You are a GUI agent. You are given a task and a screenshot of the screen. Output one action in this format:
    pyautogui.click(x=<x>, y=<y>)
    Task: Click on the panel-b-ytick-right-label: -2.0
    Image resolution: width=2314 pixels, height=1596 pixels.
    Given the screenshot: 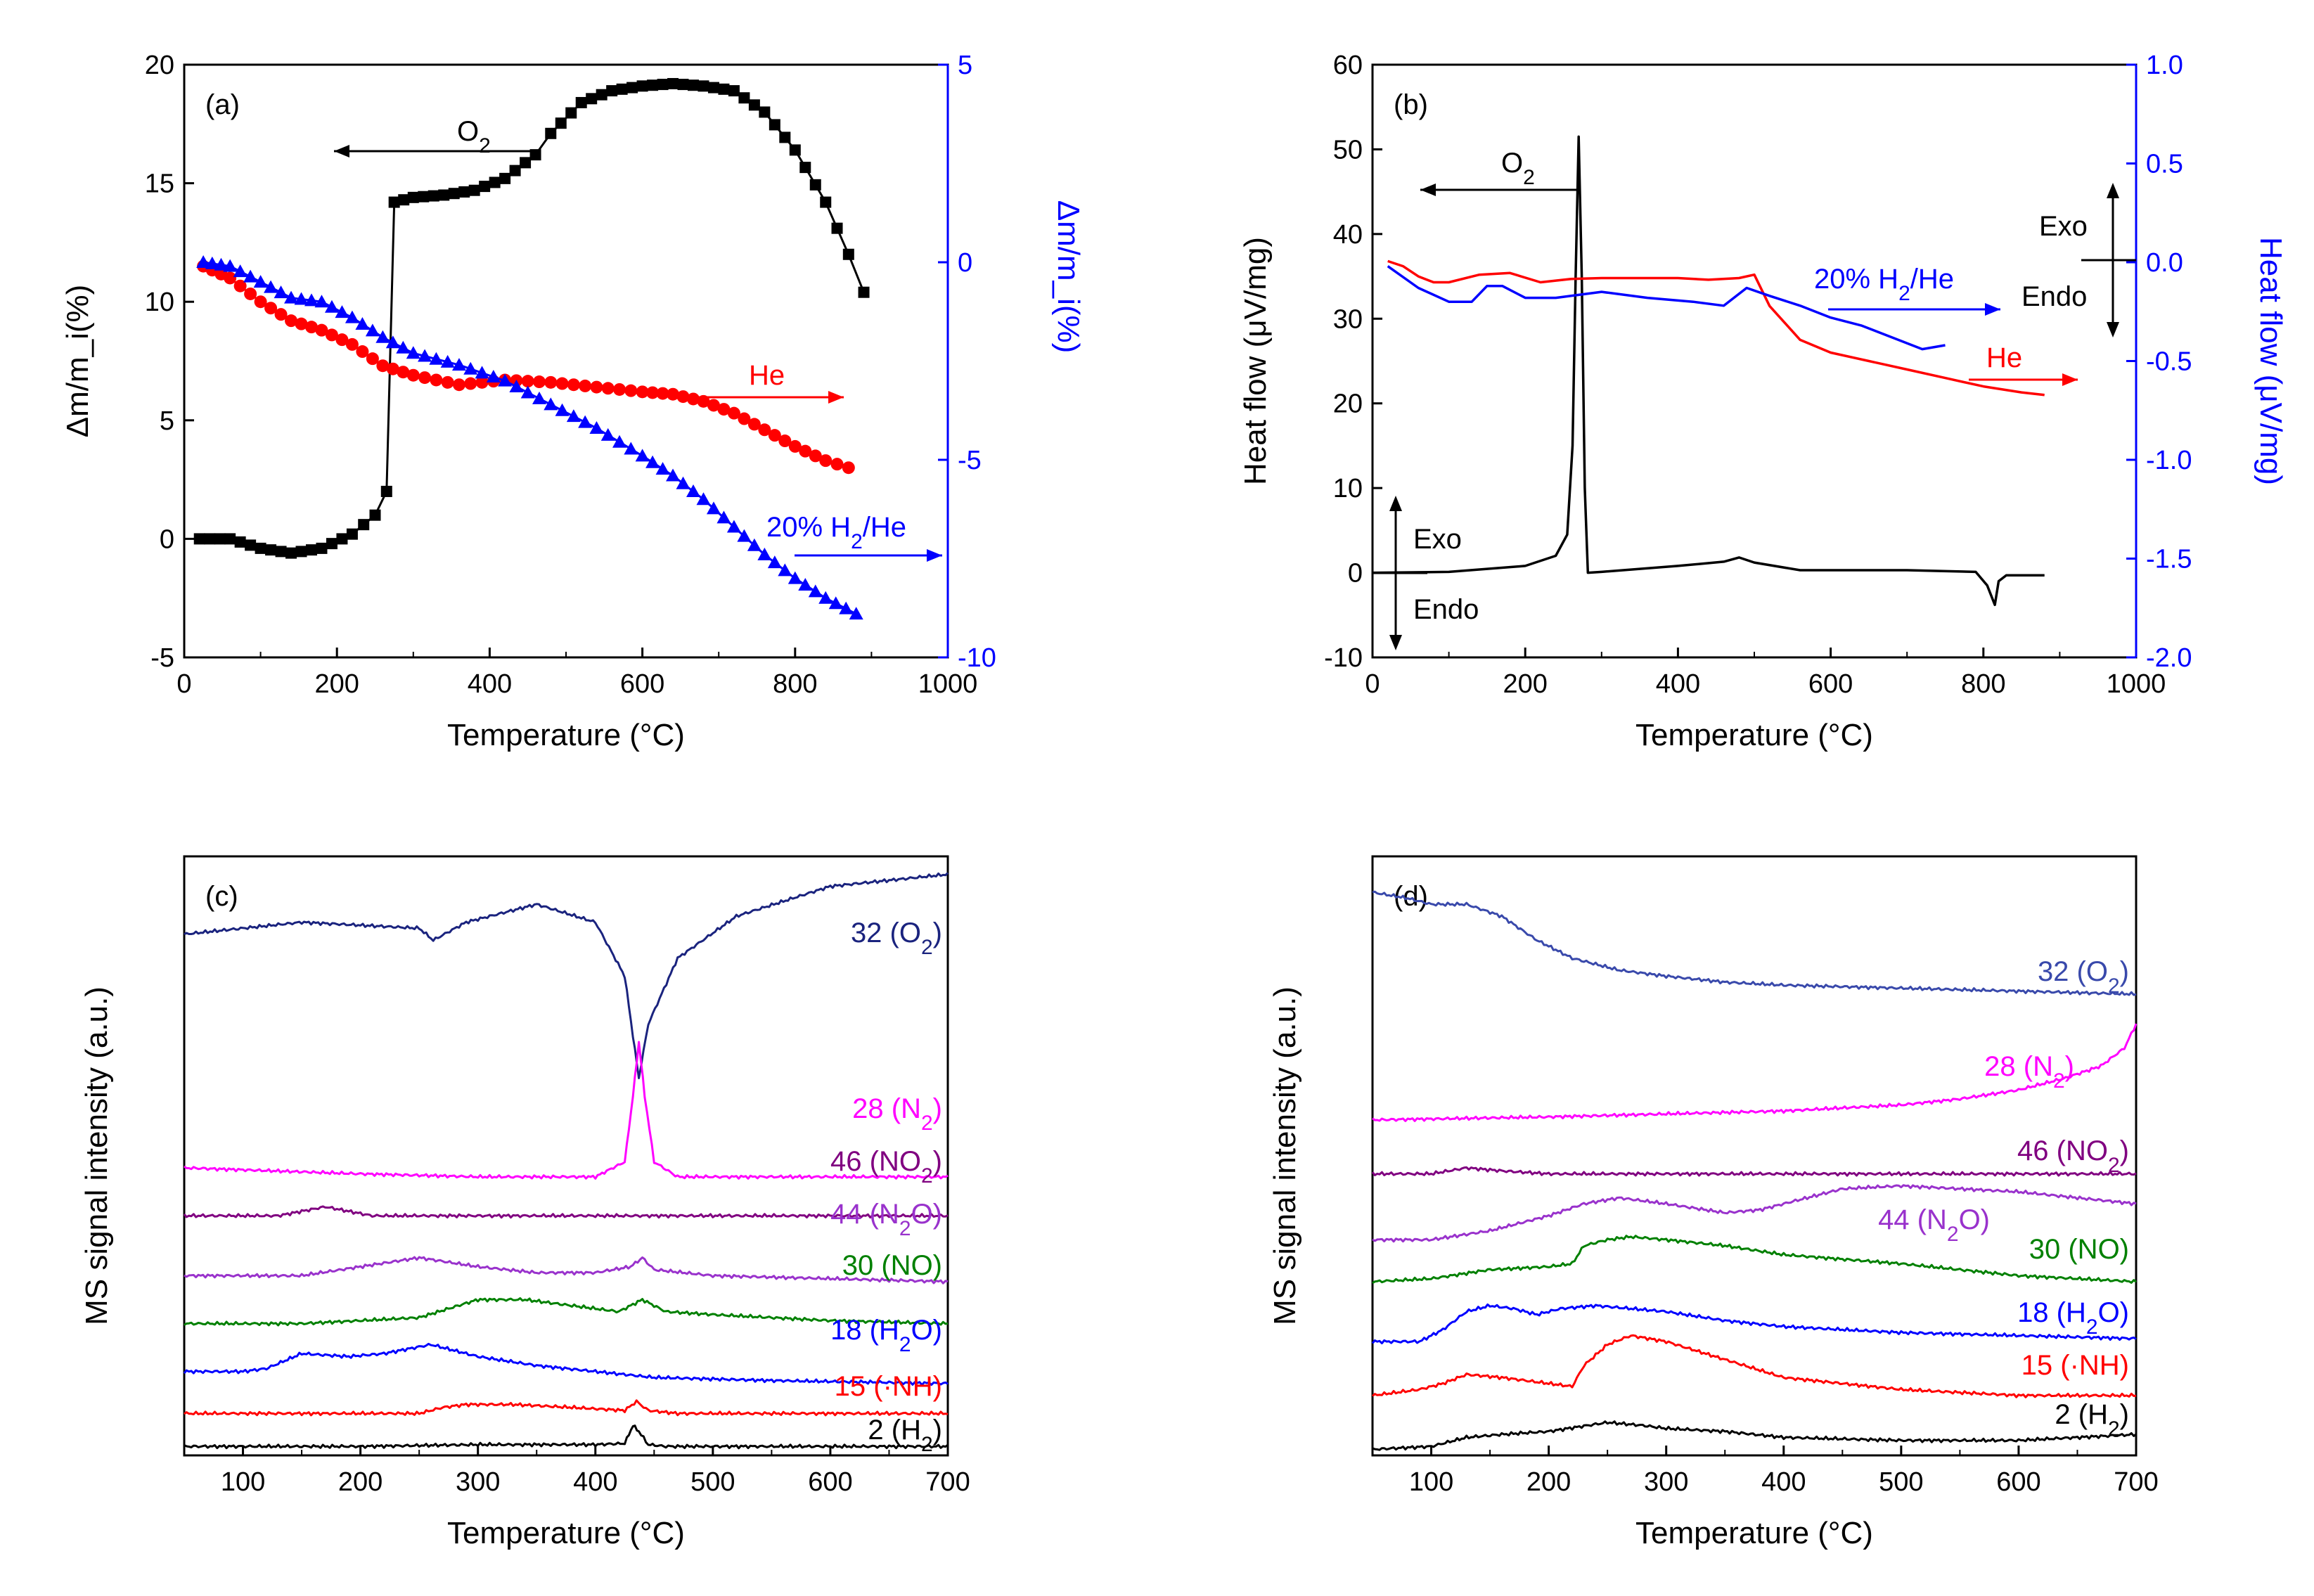 What is the action you would take?
    pyautogui.click(x=2169, y=658)
    